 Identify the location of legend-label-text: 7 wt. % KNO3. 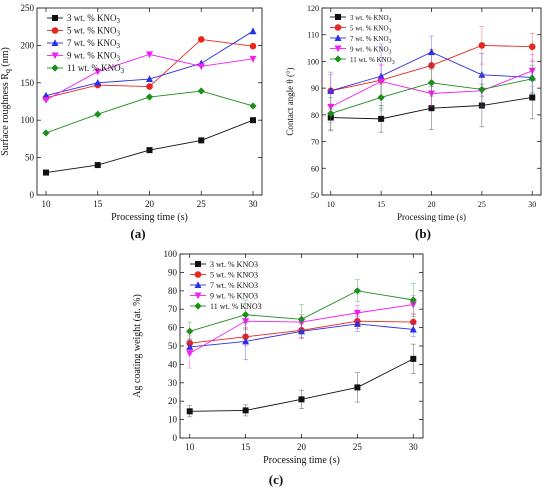
(234, 285).